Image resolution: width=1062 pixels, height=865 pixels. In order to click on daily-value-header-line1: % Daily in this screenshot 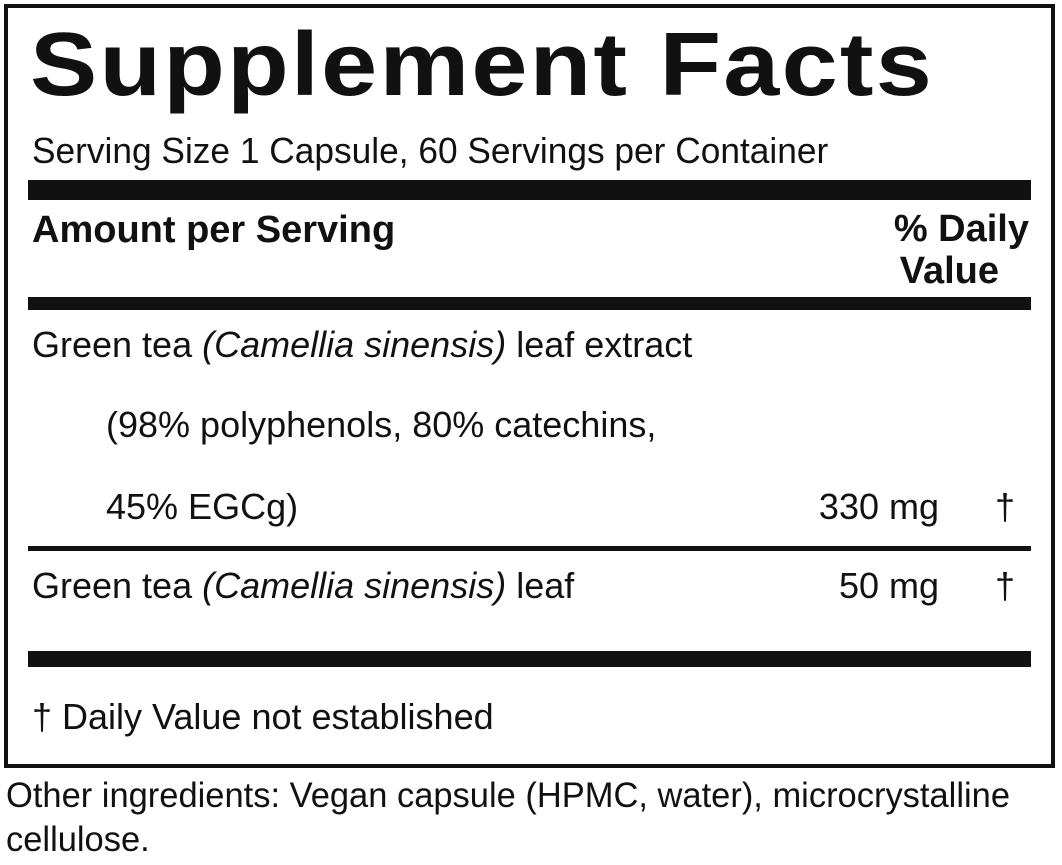, I will do `click(961, 229)`.